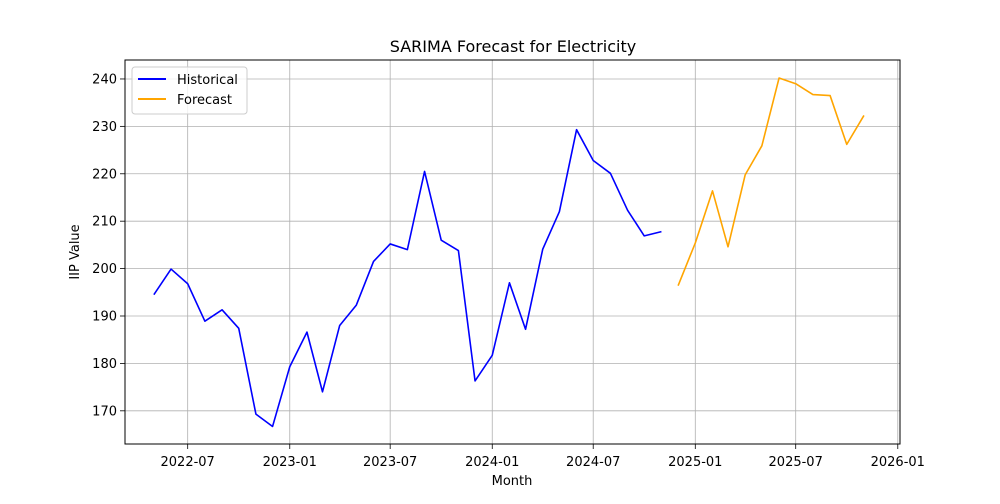 This screenshot has height=504, width=1000. Describe the element at coordinates (492, 462) in the screenshot. I see `x-tick-label: 2024-01` at that location.